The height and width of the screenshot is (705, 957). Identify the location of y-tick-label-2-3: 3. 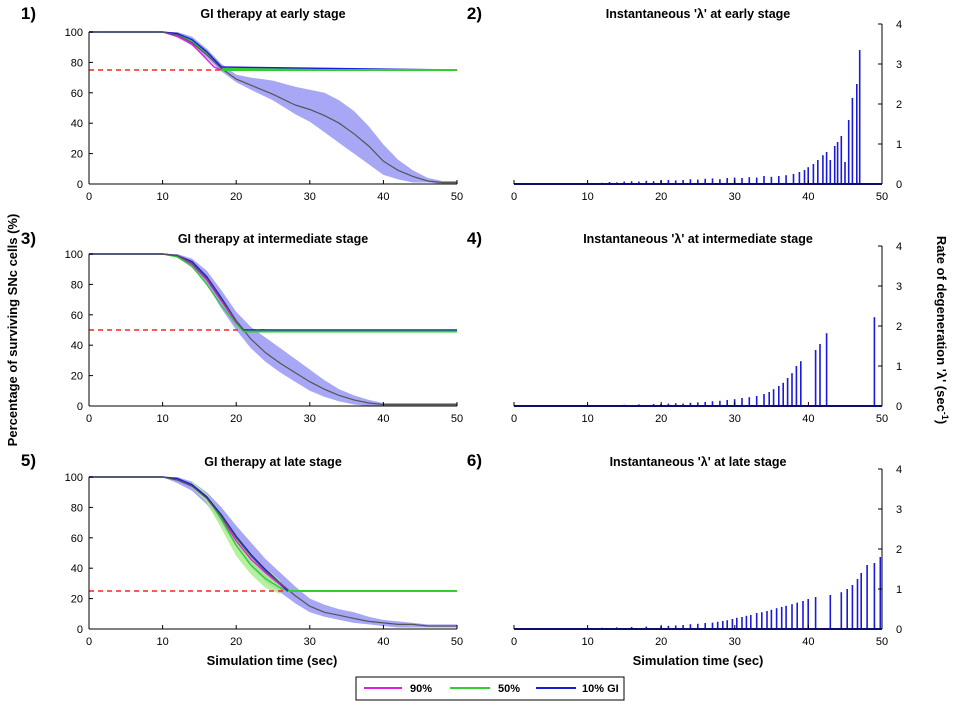
(899, 65).